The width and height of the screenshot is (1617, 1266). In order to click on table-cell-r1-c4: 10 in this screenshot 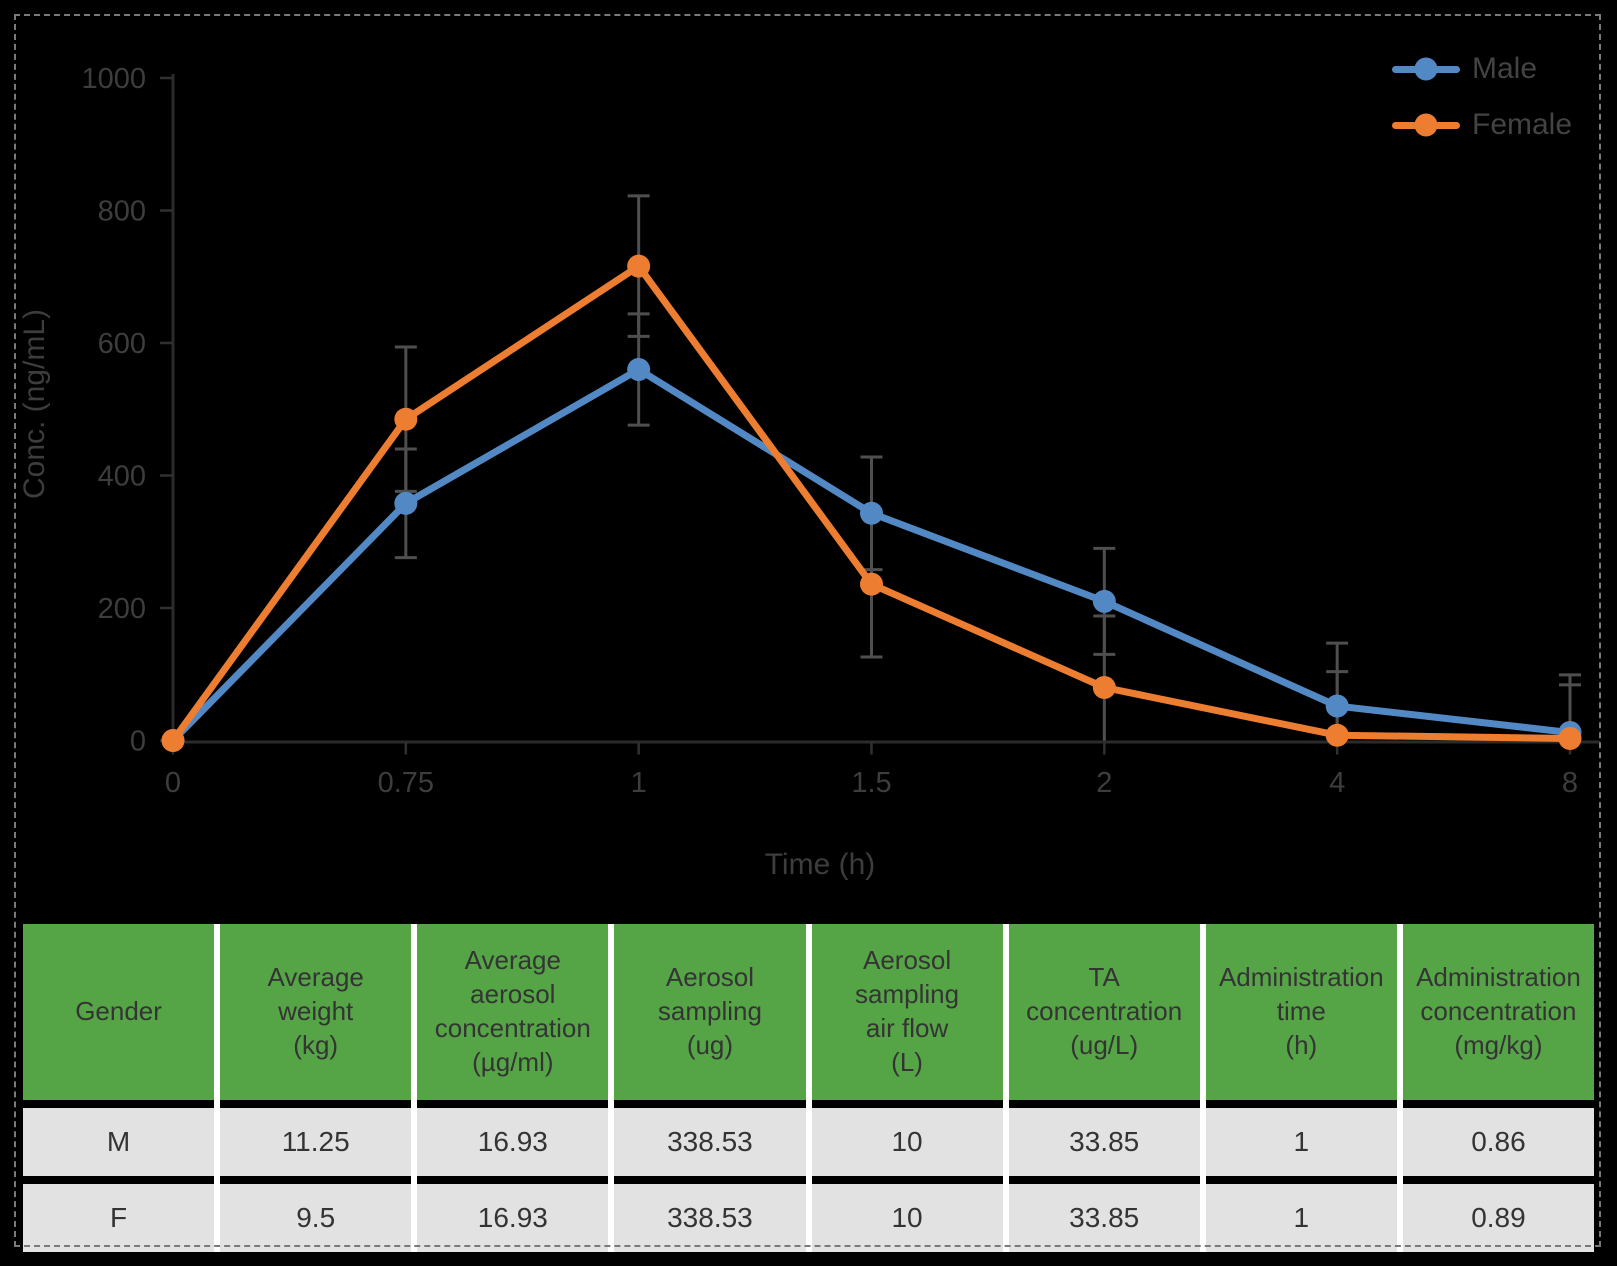, I will do `click(907, 1218)`.